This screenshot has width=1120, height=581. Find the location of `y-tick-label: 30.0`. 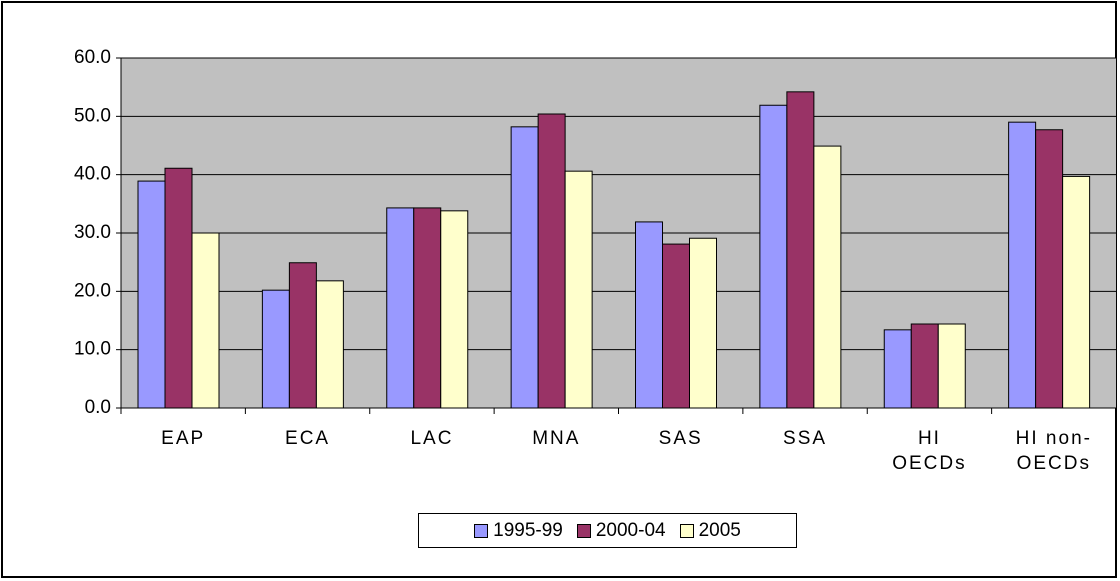

y-tick-label: 30.0 is located at coordinates (92, 232).